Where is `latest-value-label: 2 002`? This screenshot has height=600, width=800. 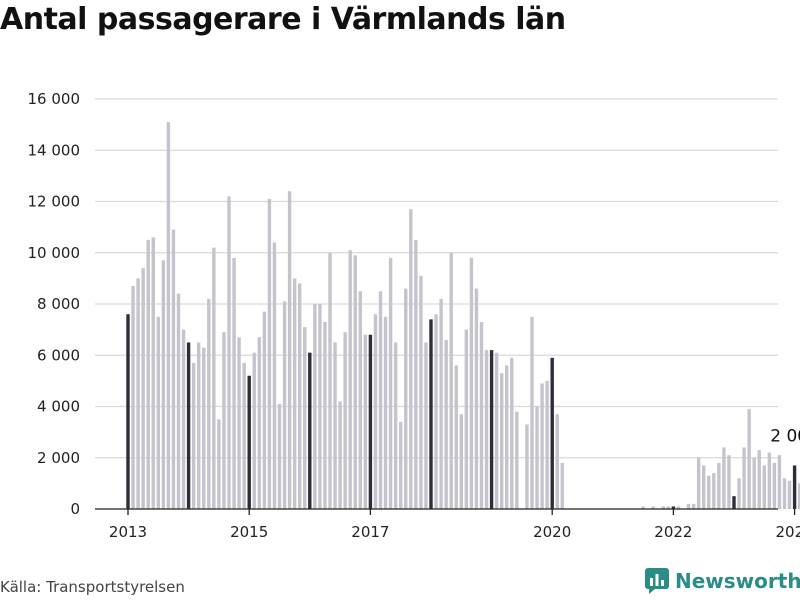 latest-value-label: 2 002 is located at coordinates (785, 437).